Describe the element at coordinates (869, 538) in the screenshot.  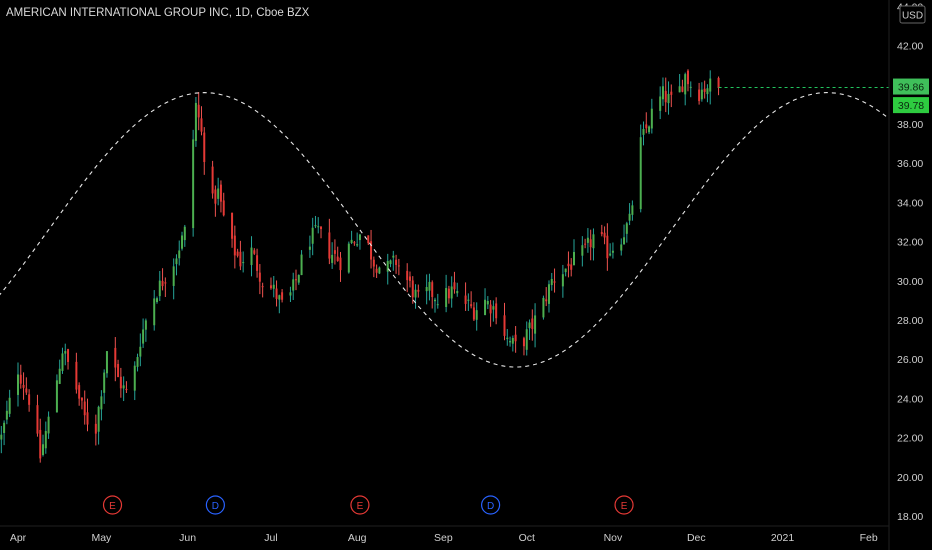
I see `x-tick-label: Feb` at that location.